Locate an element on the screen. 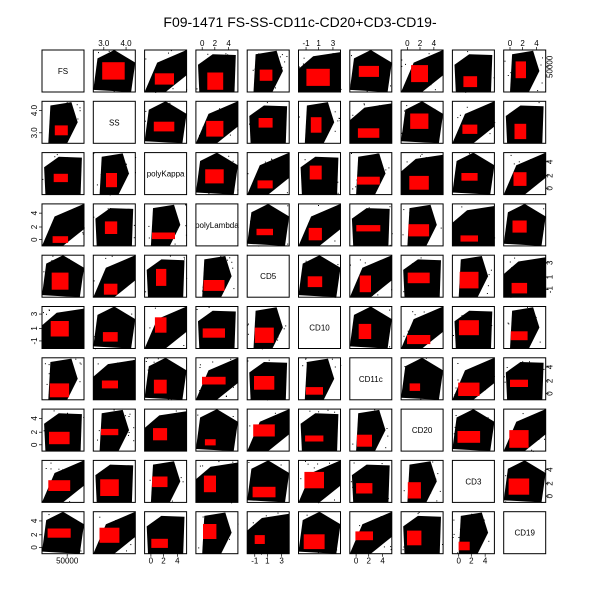 The image size is (600, 600). scatter-panel-fs-vs-polylambda is located at coordinates (217, 71).